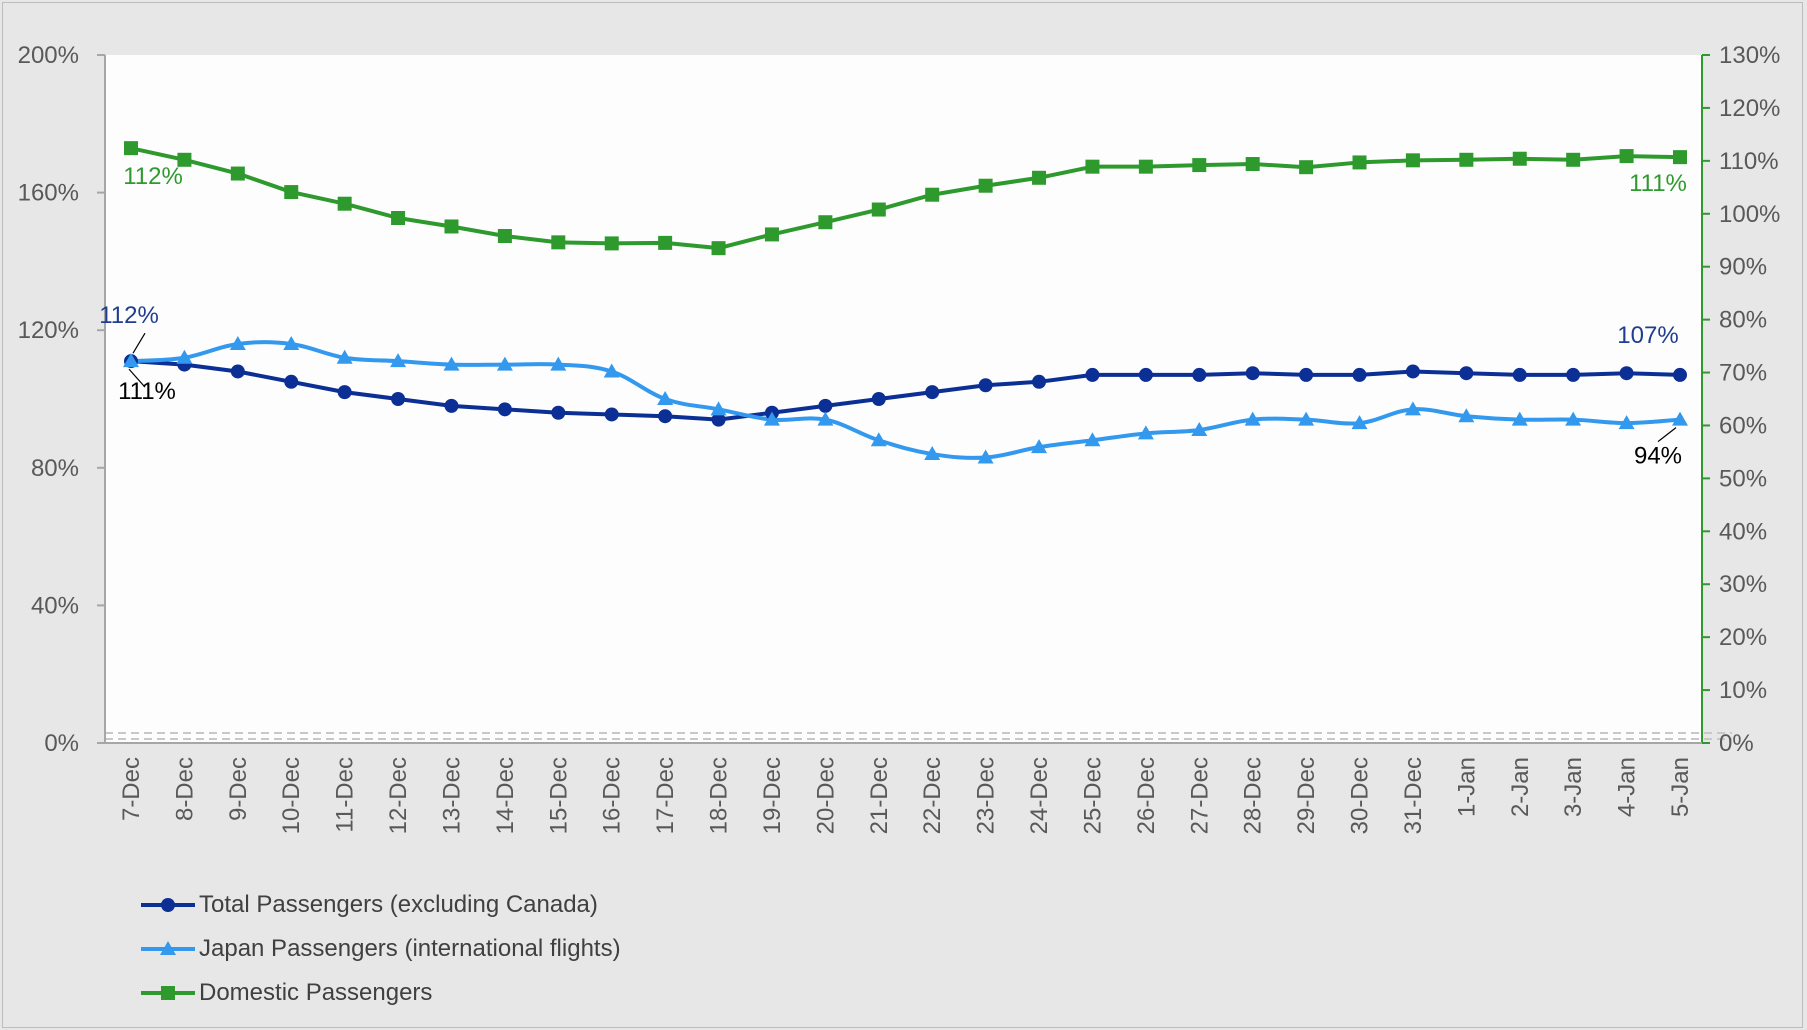 The height and width of the screenshot is (1030, 1807). Describe the element at coordinates (1627, 787) in the screenshot. I see `x-tick-label: 4-Jan` at that location.